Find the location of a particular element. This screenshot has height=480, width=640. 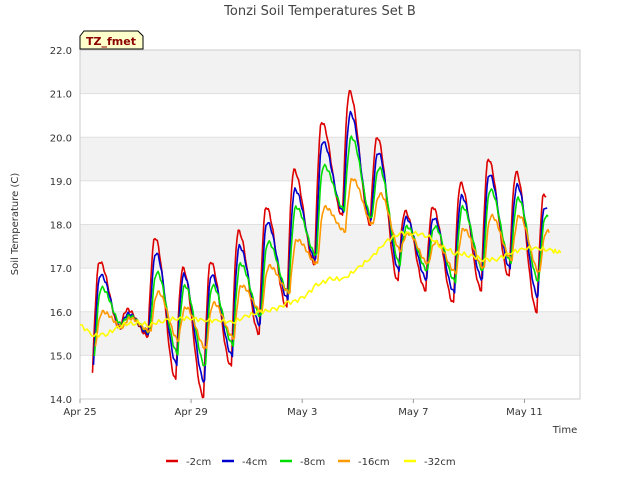

chart-title: Tonzi Soil Temperatures Set B is located at coordinates (319, 11).